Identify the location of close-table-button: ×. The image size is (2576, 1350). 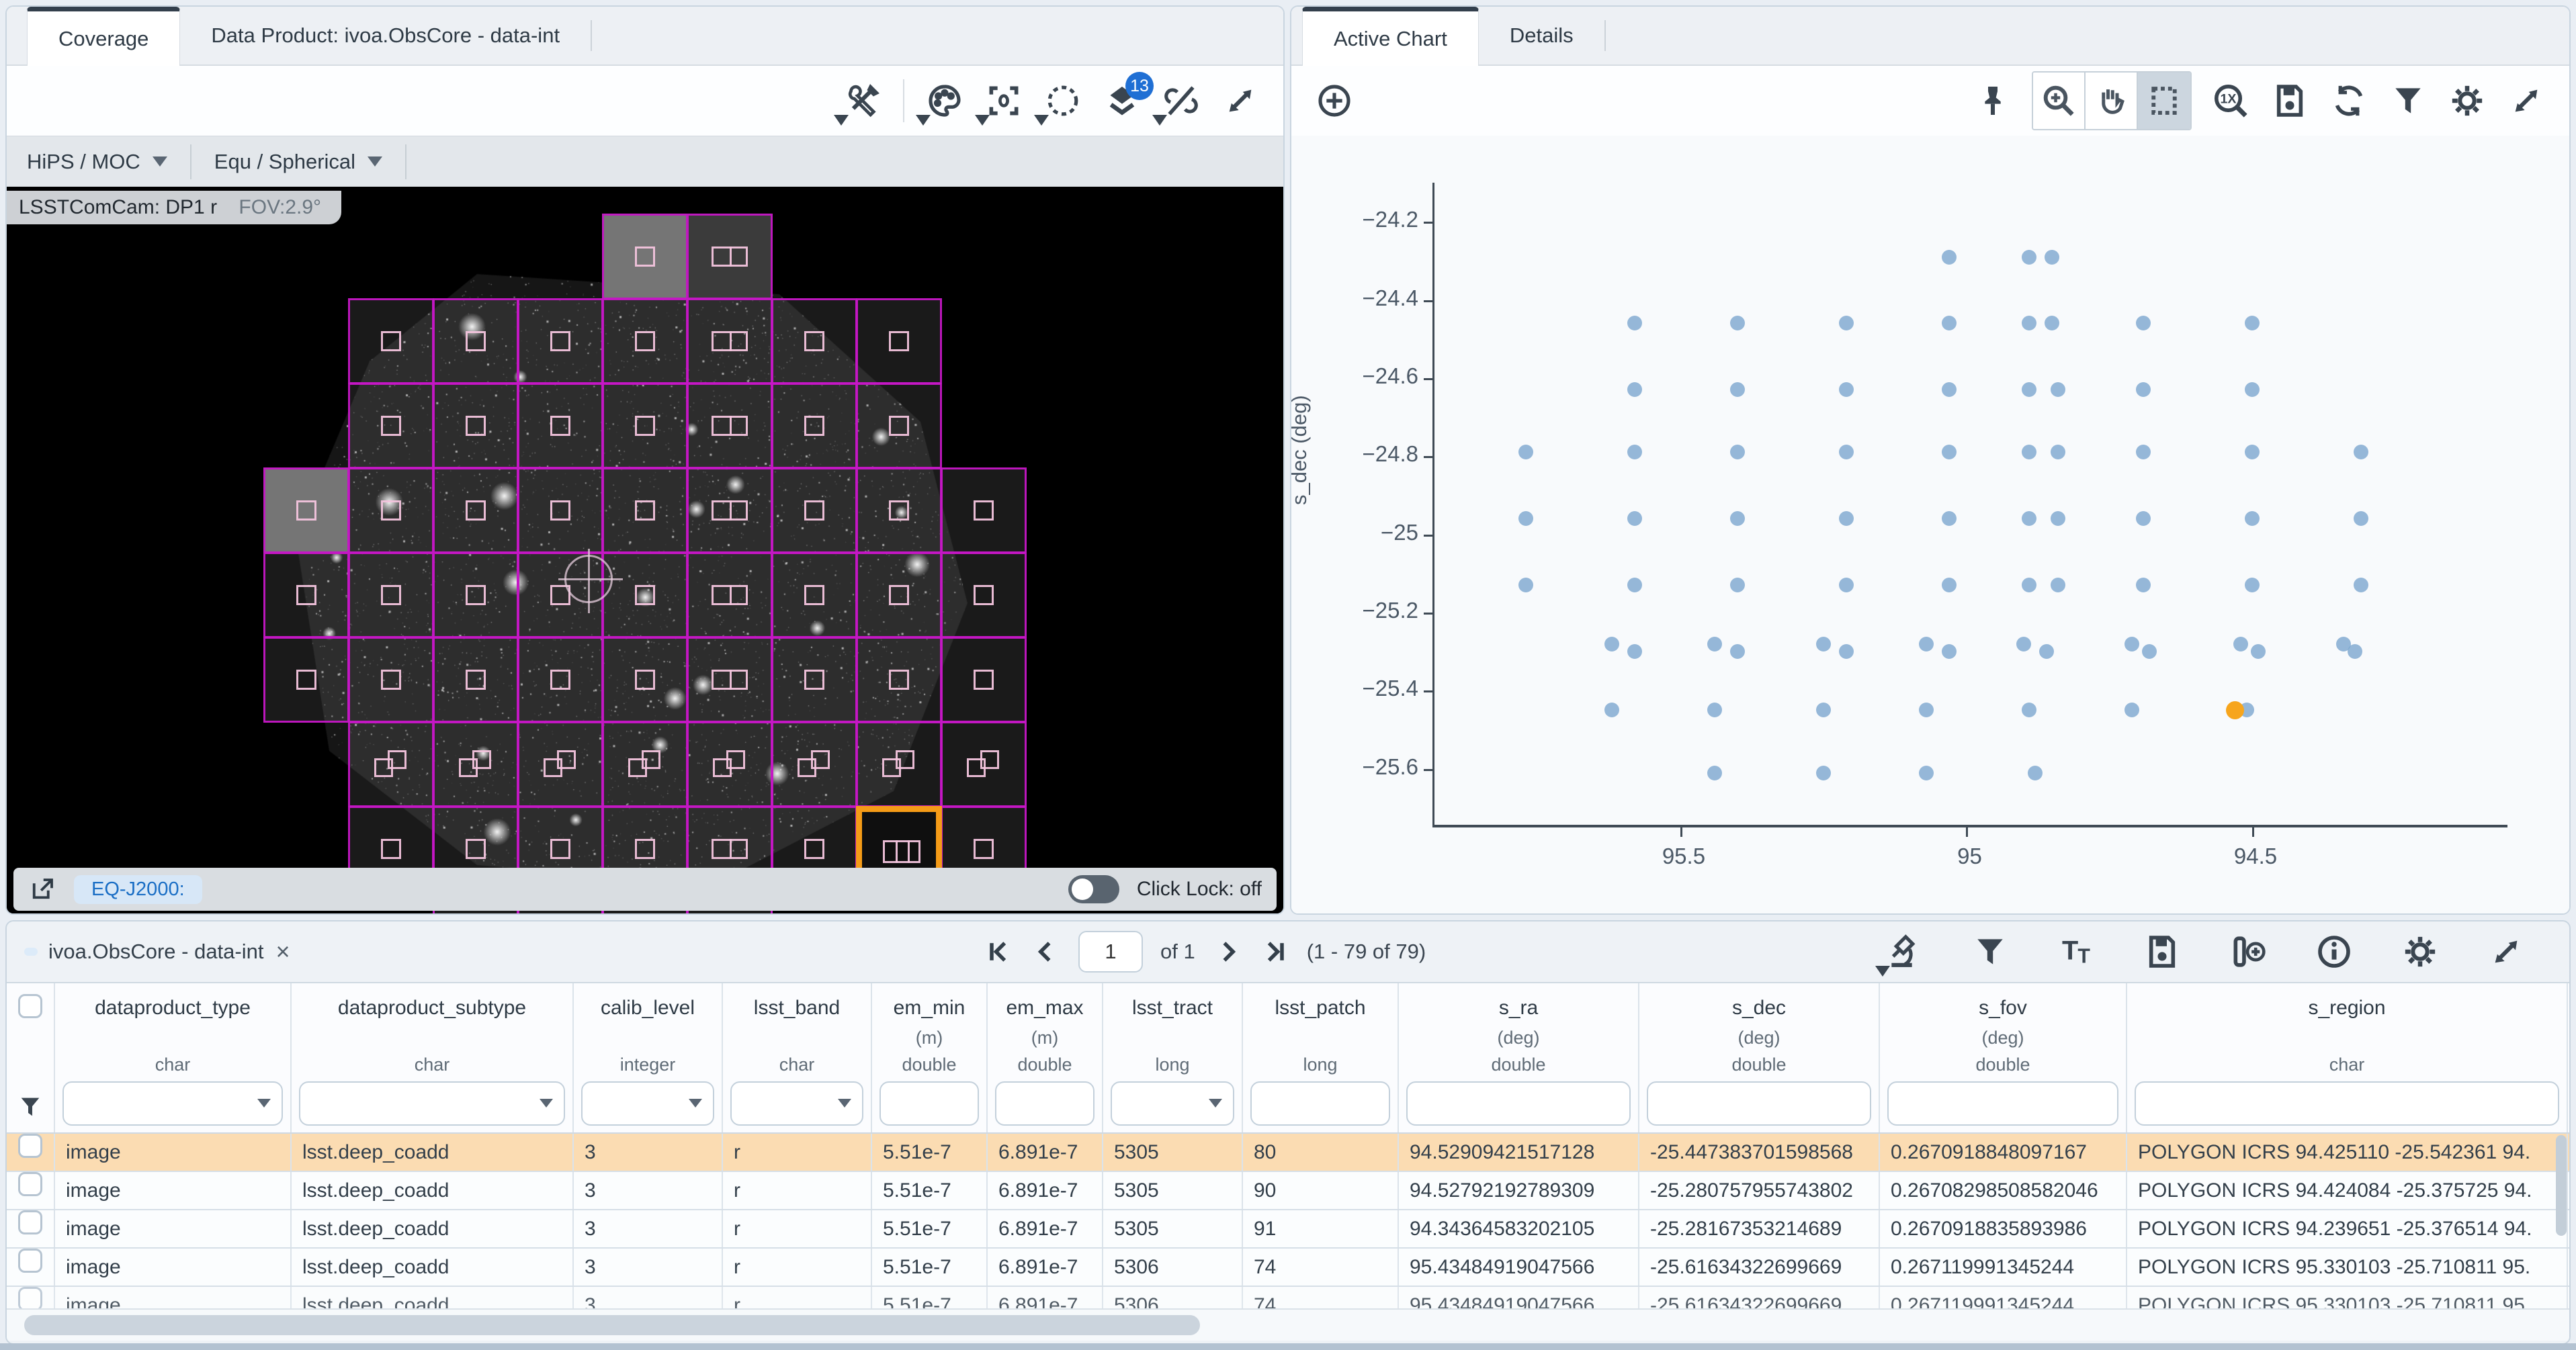
(282, 952).